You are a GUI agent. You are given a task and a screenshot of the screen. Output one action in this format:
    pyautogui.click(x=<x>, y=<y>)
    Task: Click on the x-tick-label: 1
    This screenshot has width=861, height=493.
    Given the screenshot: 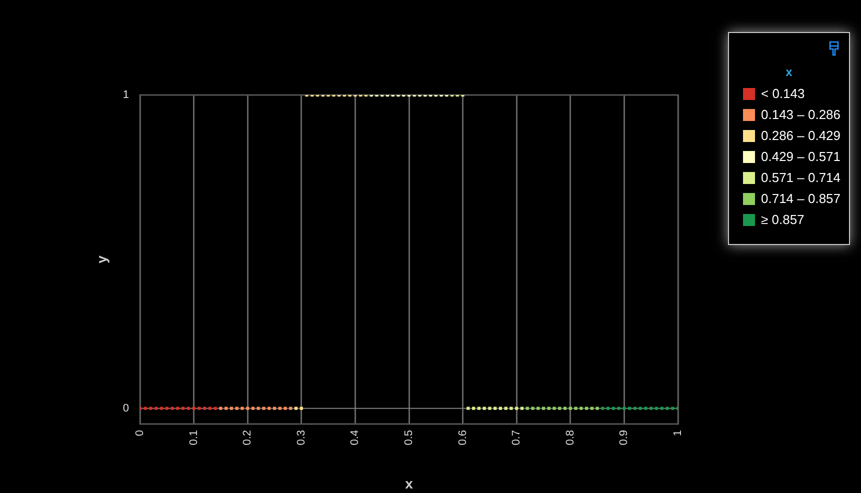 What is the action you would take?
    pyautogui.click(x=678, y=433)
    